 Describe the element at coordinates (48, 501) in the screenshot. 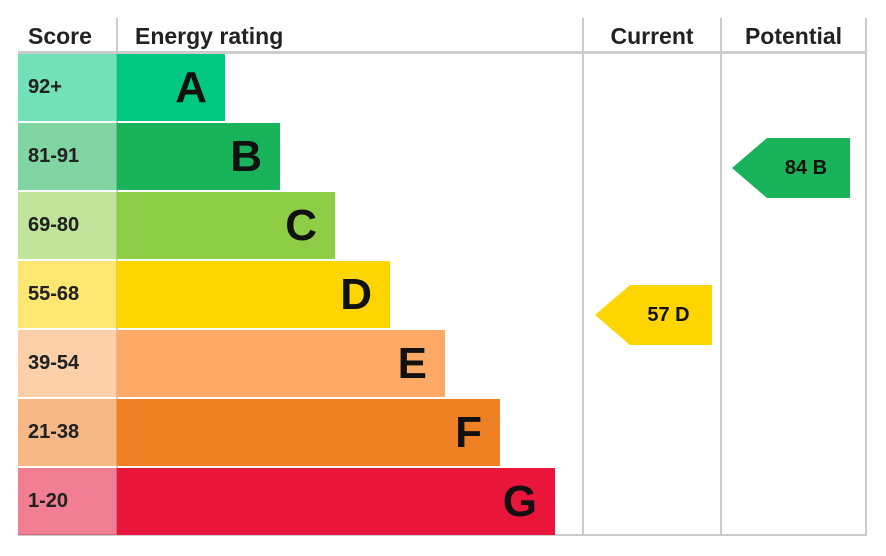

I see `score-label: 1-20` at that location.